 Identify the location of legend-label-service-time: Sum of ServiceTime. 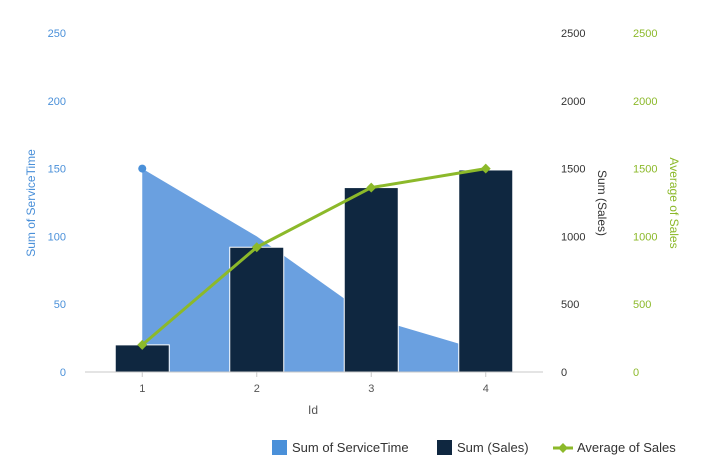
(350, 447).